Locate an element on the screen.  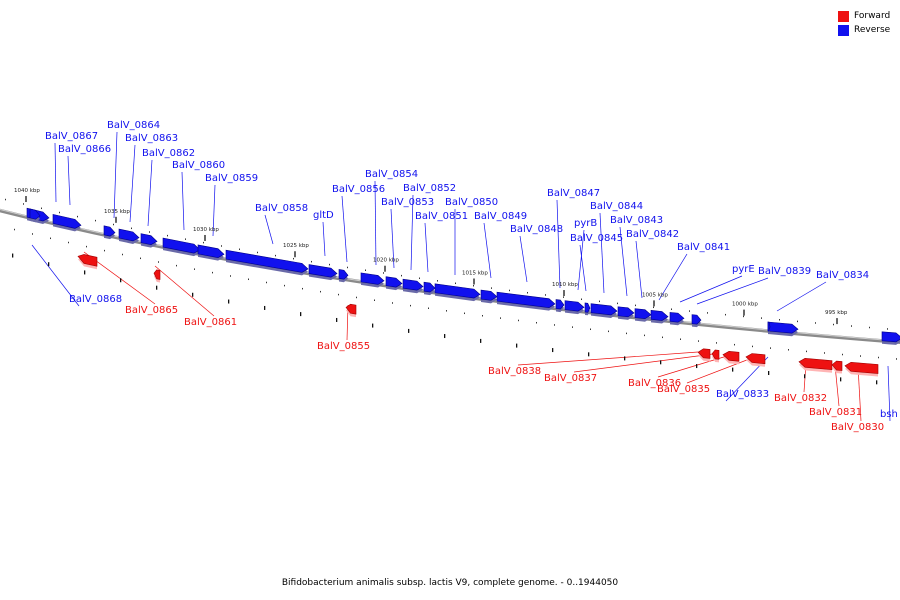
label-balv-0832: BalV_0832 is located at coordinates (800, 398).